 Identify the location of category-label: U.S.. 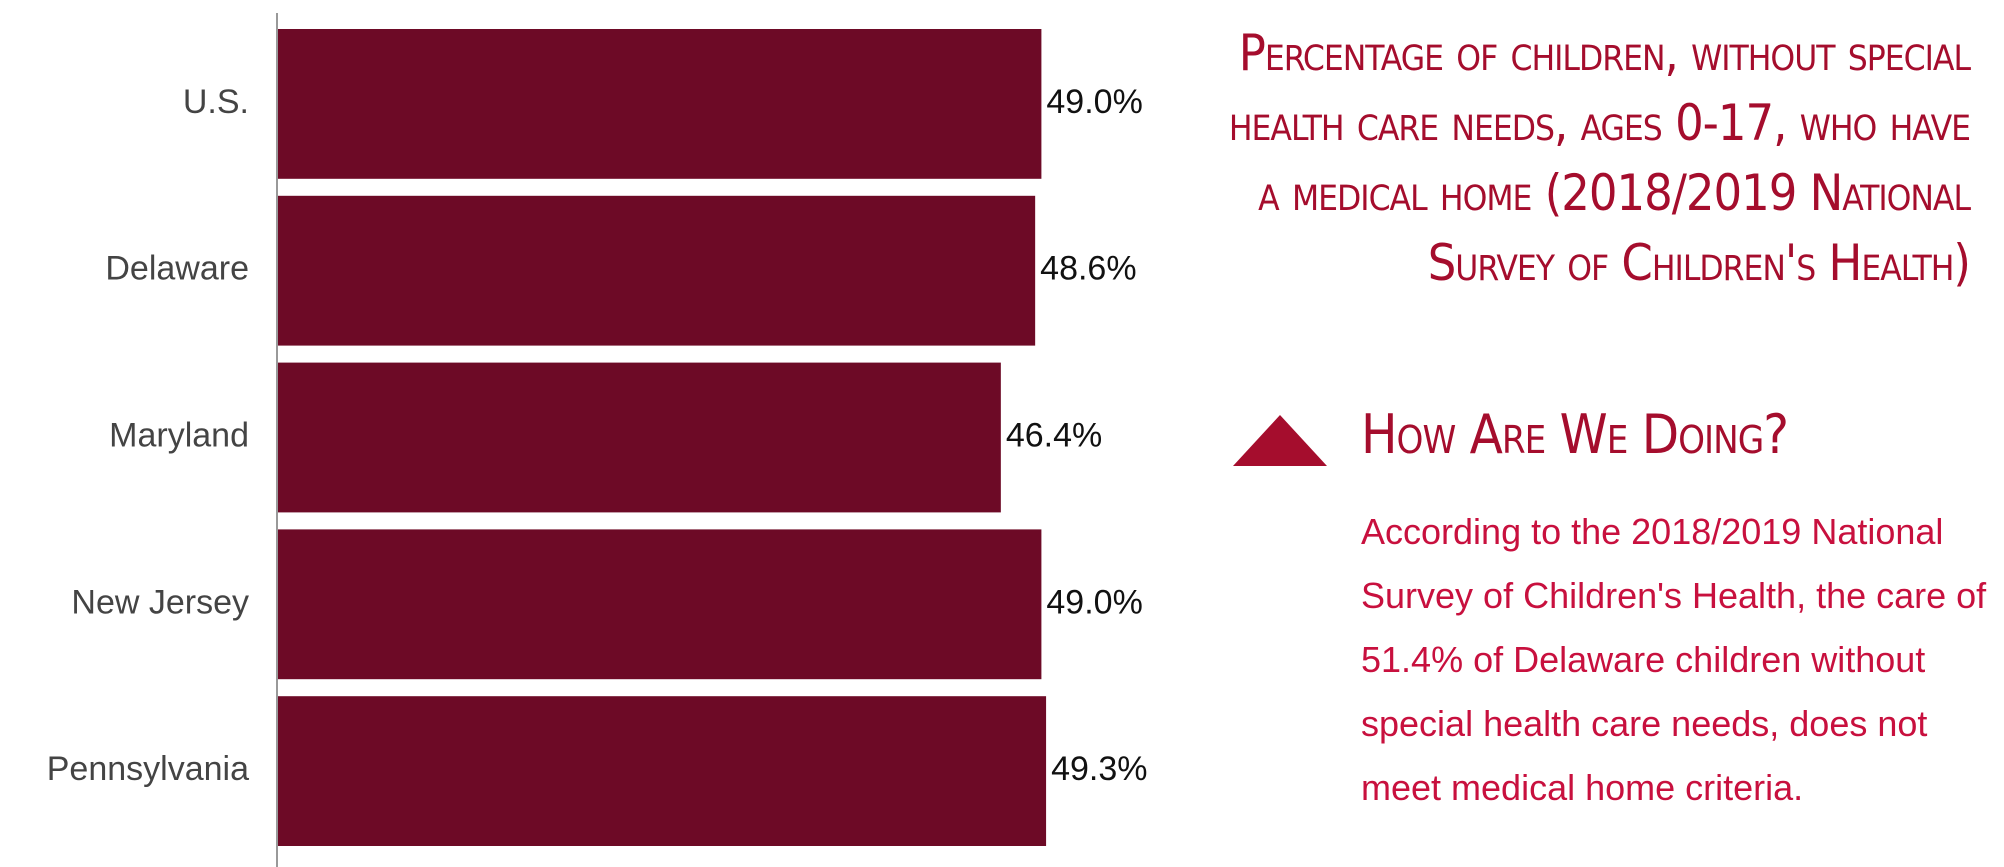
(216, 102).